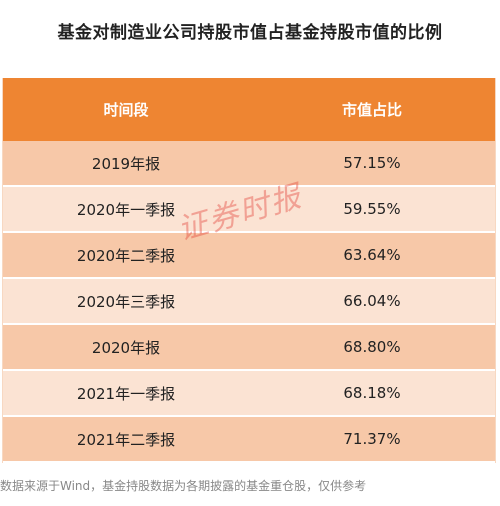 This screenshot has width=500, height=506. What do you see at coordinates (249, 302) in the screenshot?
I see `table-row: 2020年三季报 66.04%` at bounding box center [249, 302].